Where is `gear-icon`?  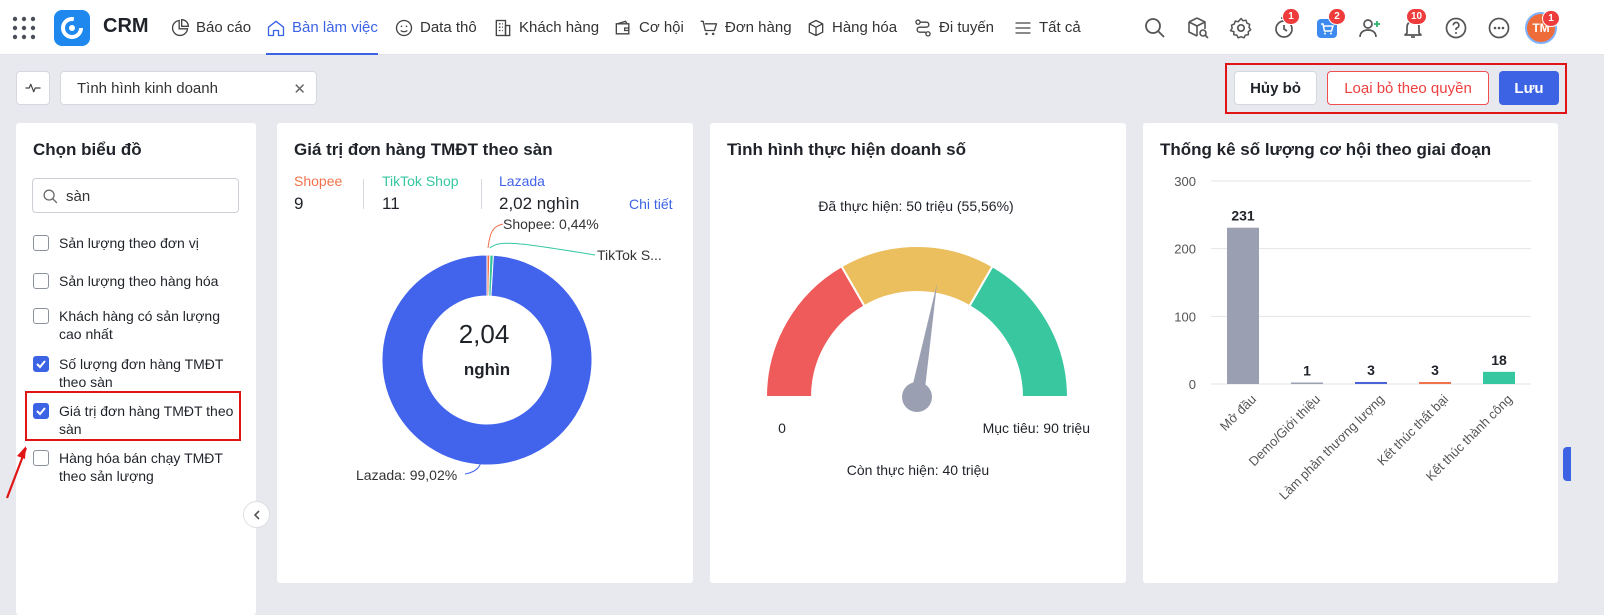
gear-icon is located at coordinates (1241, 28).